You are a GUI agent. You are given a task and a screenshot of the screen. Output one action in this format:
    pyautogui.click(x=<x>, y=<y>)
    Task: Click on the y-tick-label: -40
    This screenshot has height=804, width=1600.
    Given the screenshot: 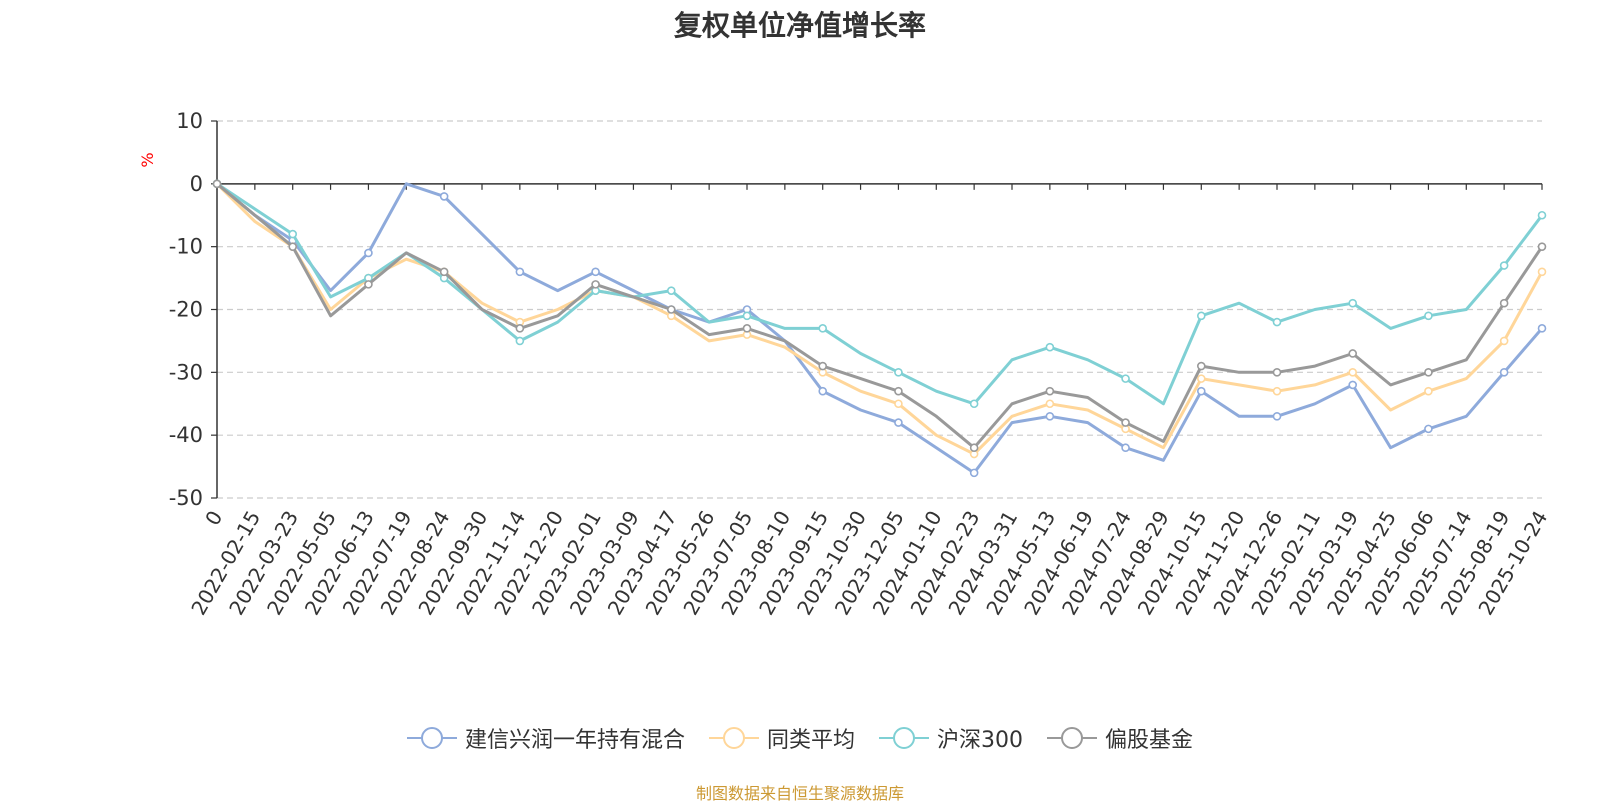 What is the action you would take?
    pyautogui.click(x=186, y=435)
    